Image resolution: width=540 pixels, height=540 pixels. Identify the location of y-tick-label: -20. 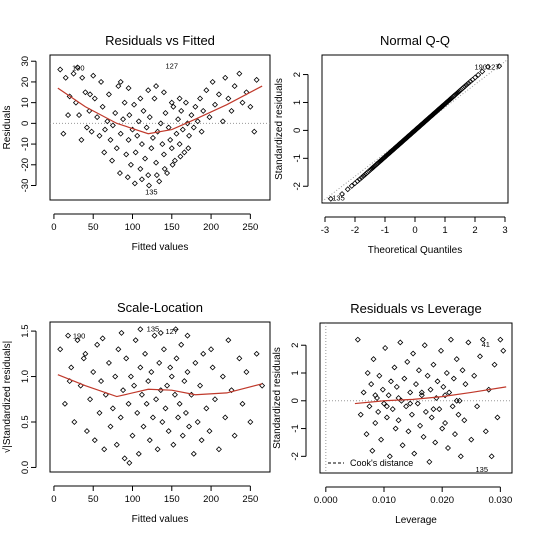
(25, 165).